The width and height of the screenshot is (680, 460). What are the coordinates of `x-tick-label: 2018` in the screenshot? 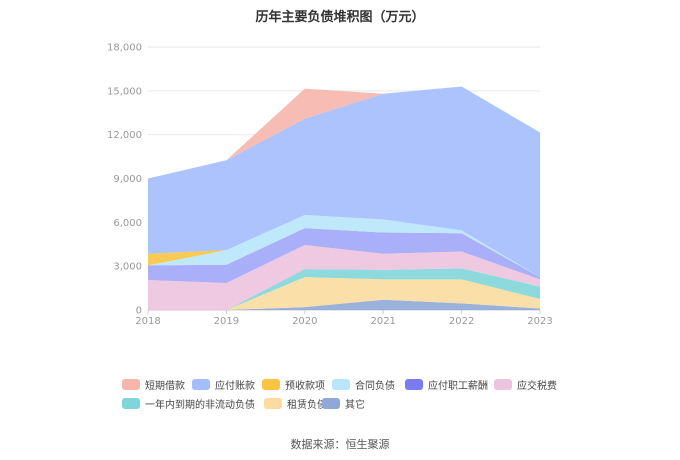 It's located at (147, 321).